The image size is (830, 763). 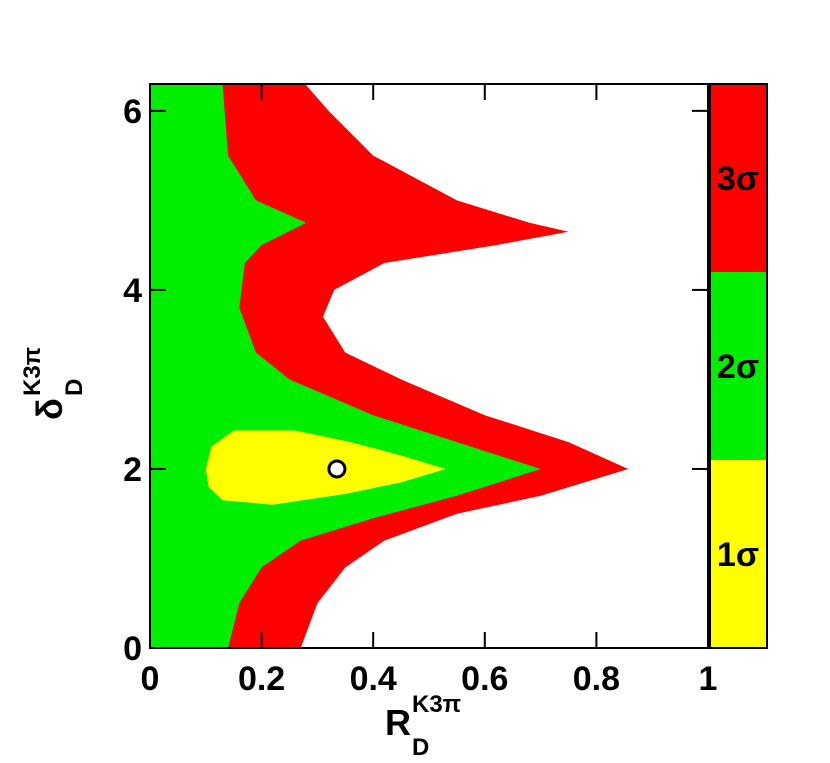 What do you see at coordinates (373, 679) in the screenshot?
I see `x-tick-label: 0.4` at bounding box center [373, 679].